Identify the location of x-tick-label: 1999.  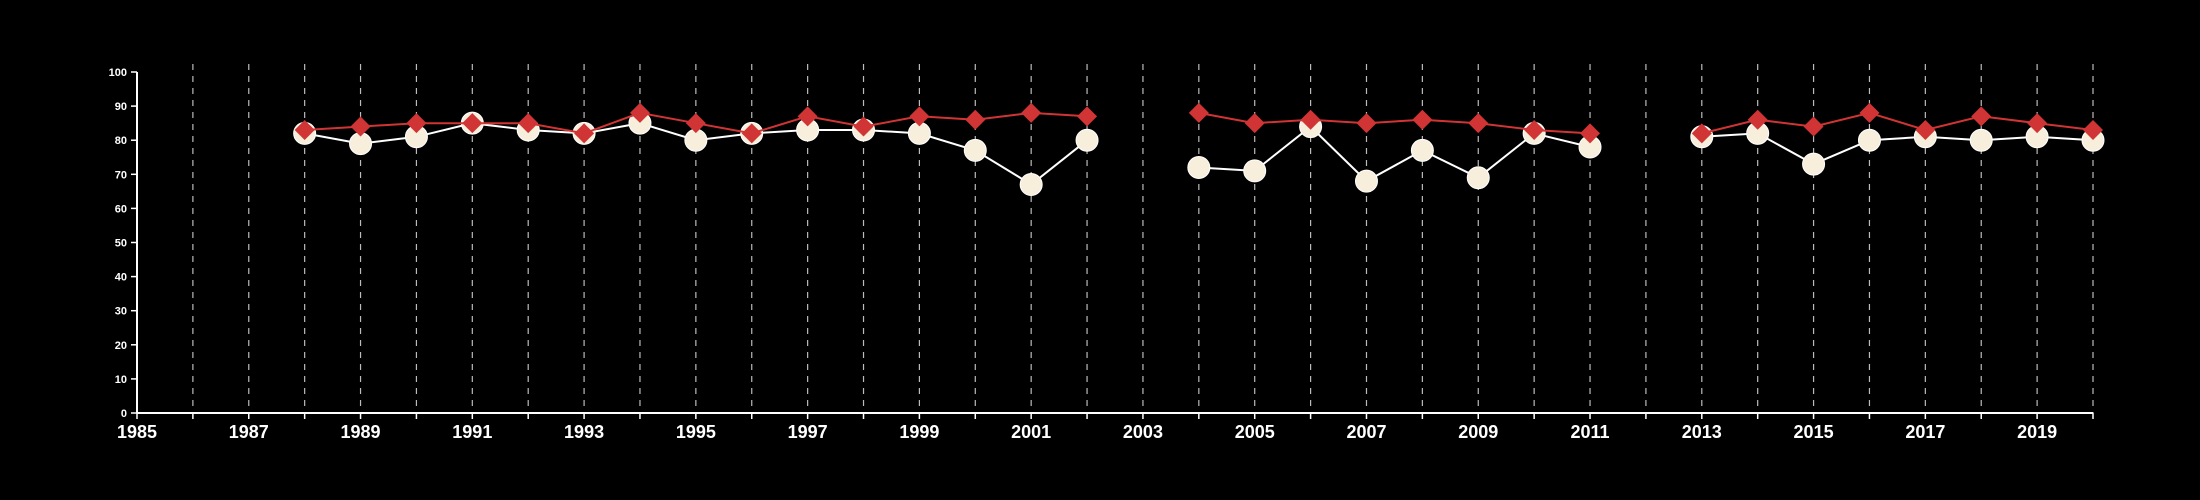
(919, 432).